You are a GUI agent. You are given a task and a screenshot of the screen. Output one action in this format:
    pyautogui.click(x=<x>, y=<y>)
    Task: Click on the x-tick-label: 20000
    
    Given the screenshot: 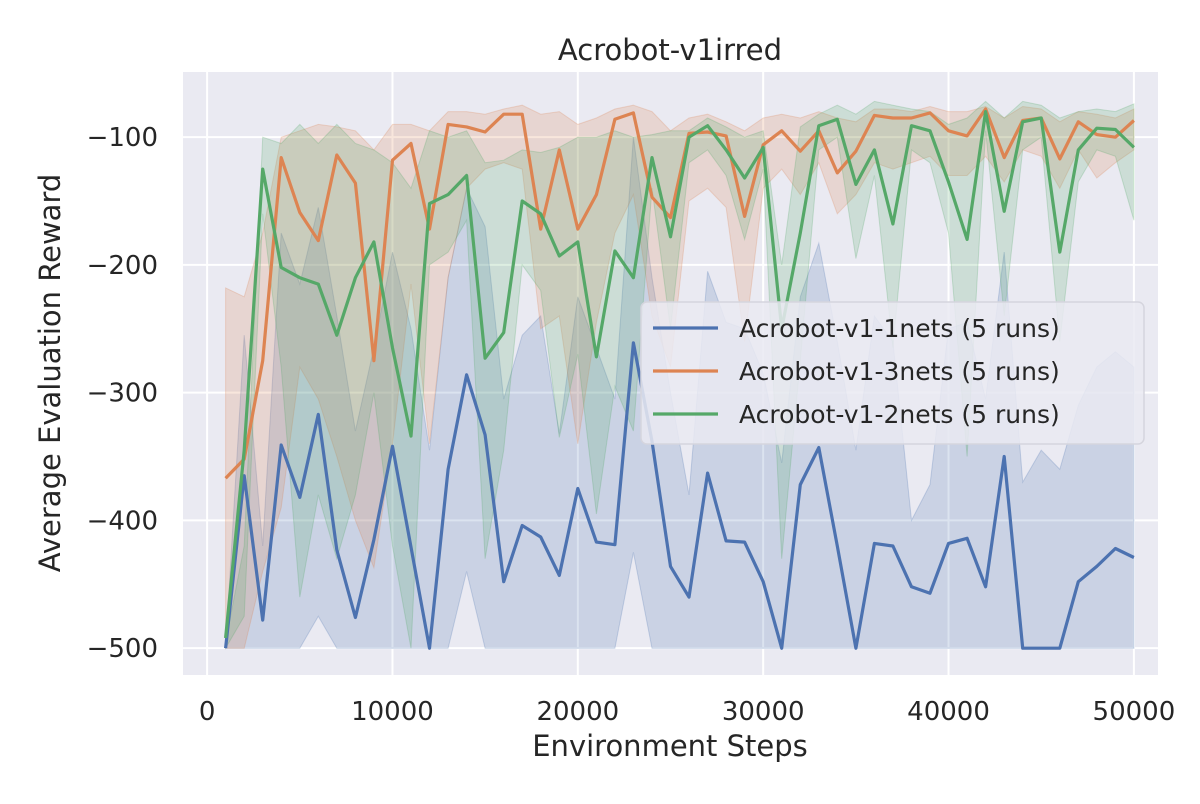 What is the action you would take?
    pyautogui.click(x=577, y=712)
    